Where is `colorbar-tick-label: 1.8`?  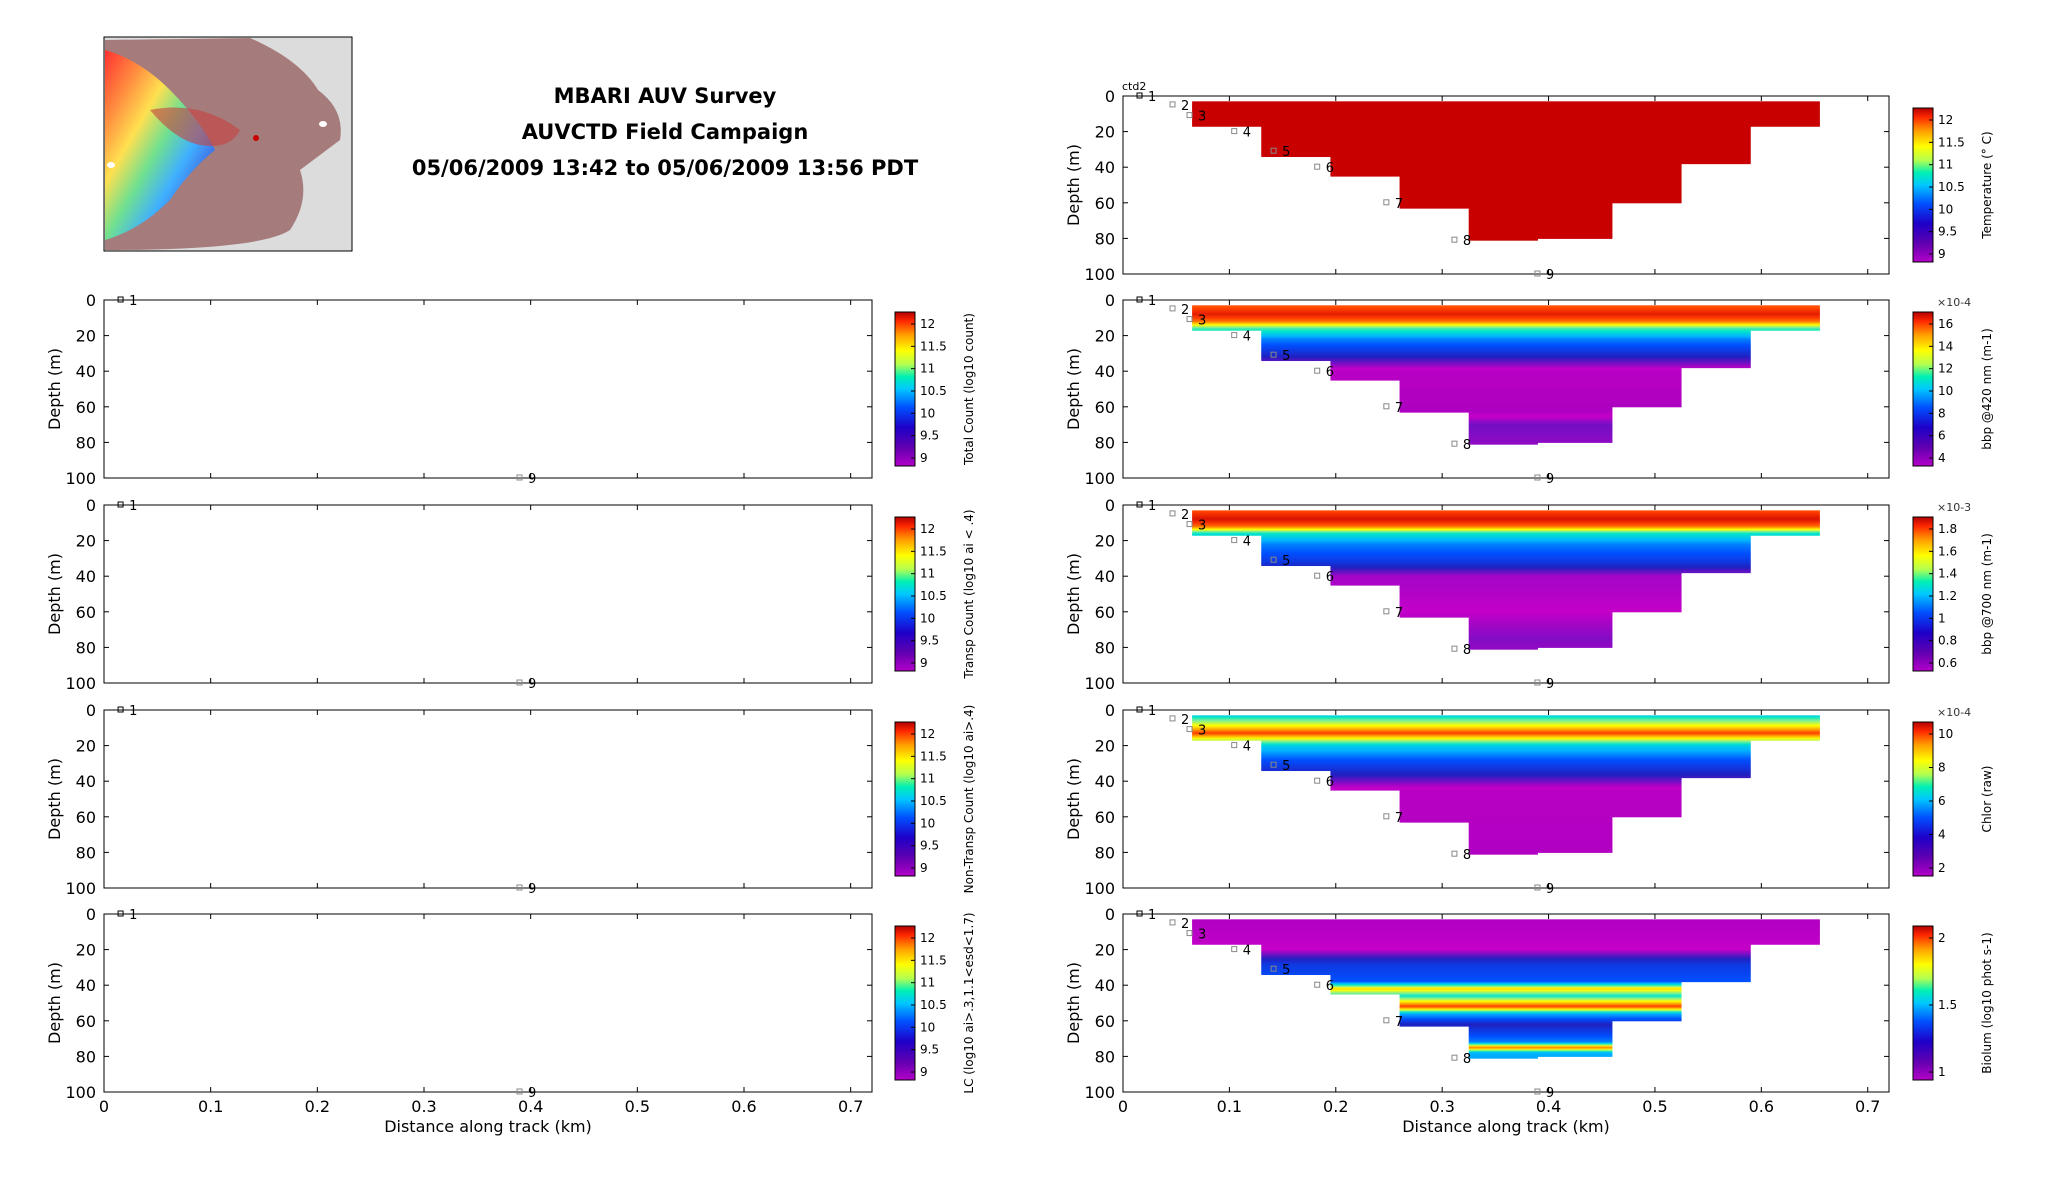 colorbar-tick-label: 1.8 is located at coordinates (1947, 529).